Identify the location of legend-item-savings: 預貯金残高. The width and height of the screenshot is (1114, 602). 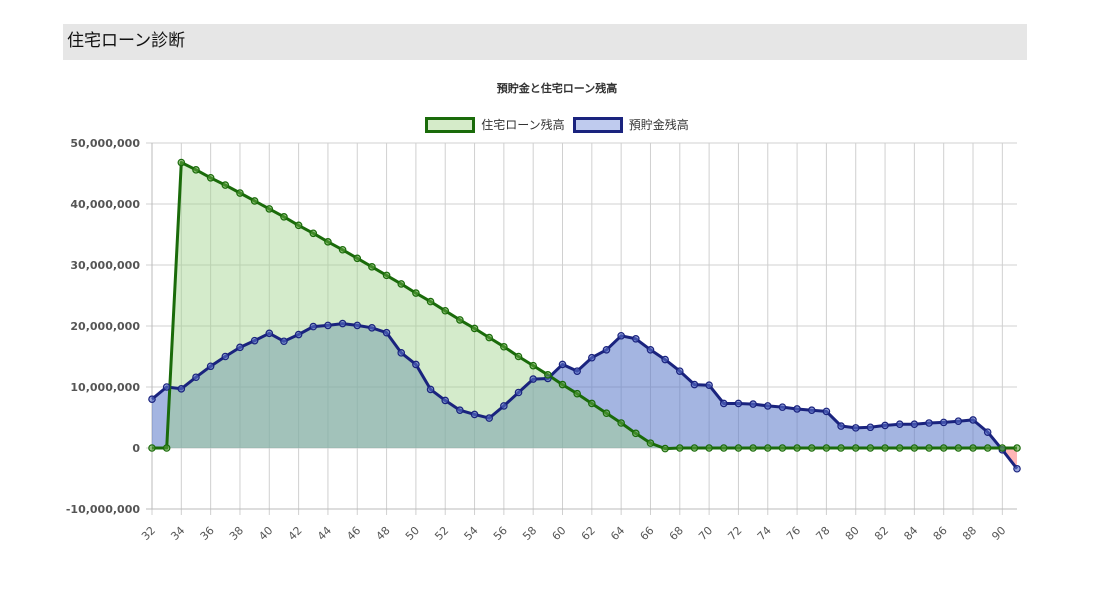
(630, 124).